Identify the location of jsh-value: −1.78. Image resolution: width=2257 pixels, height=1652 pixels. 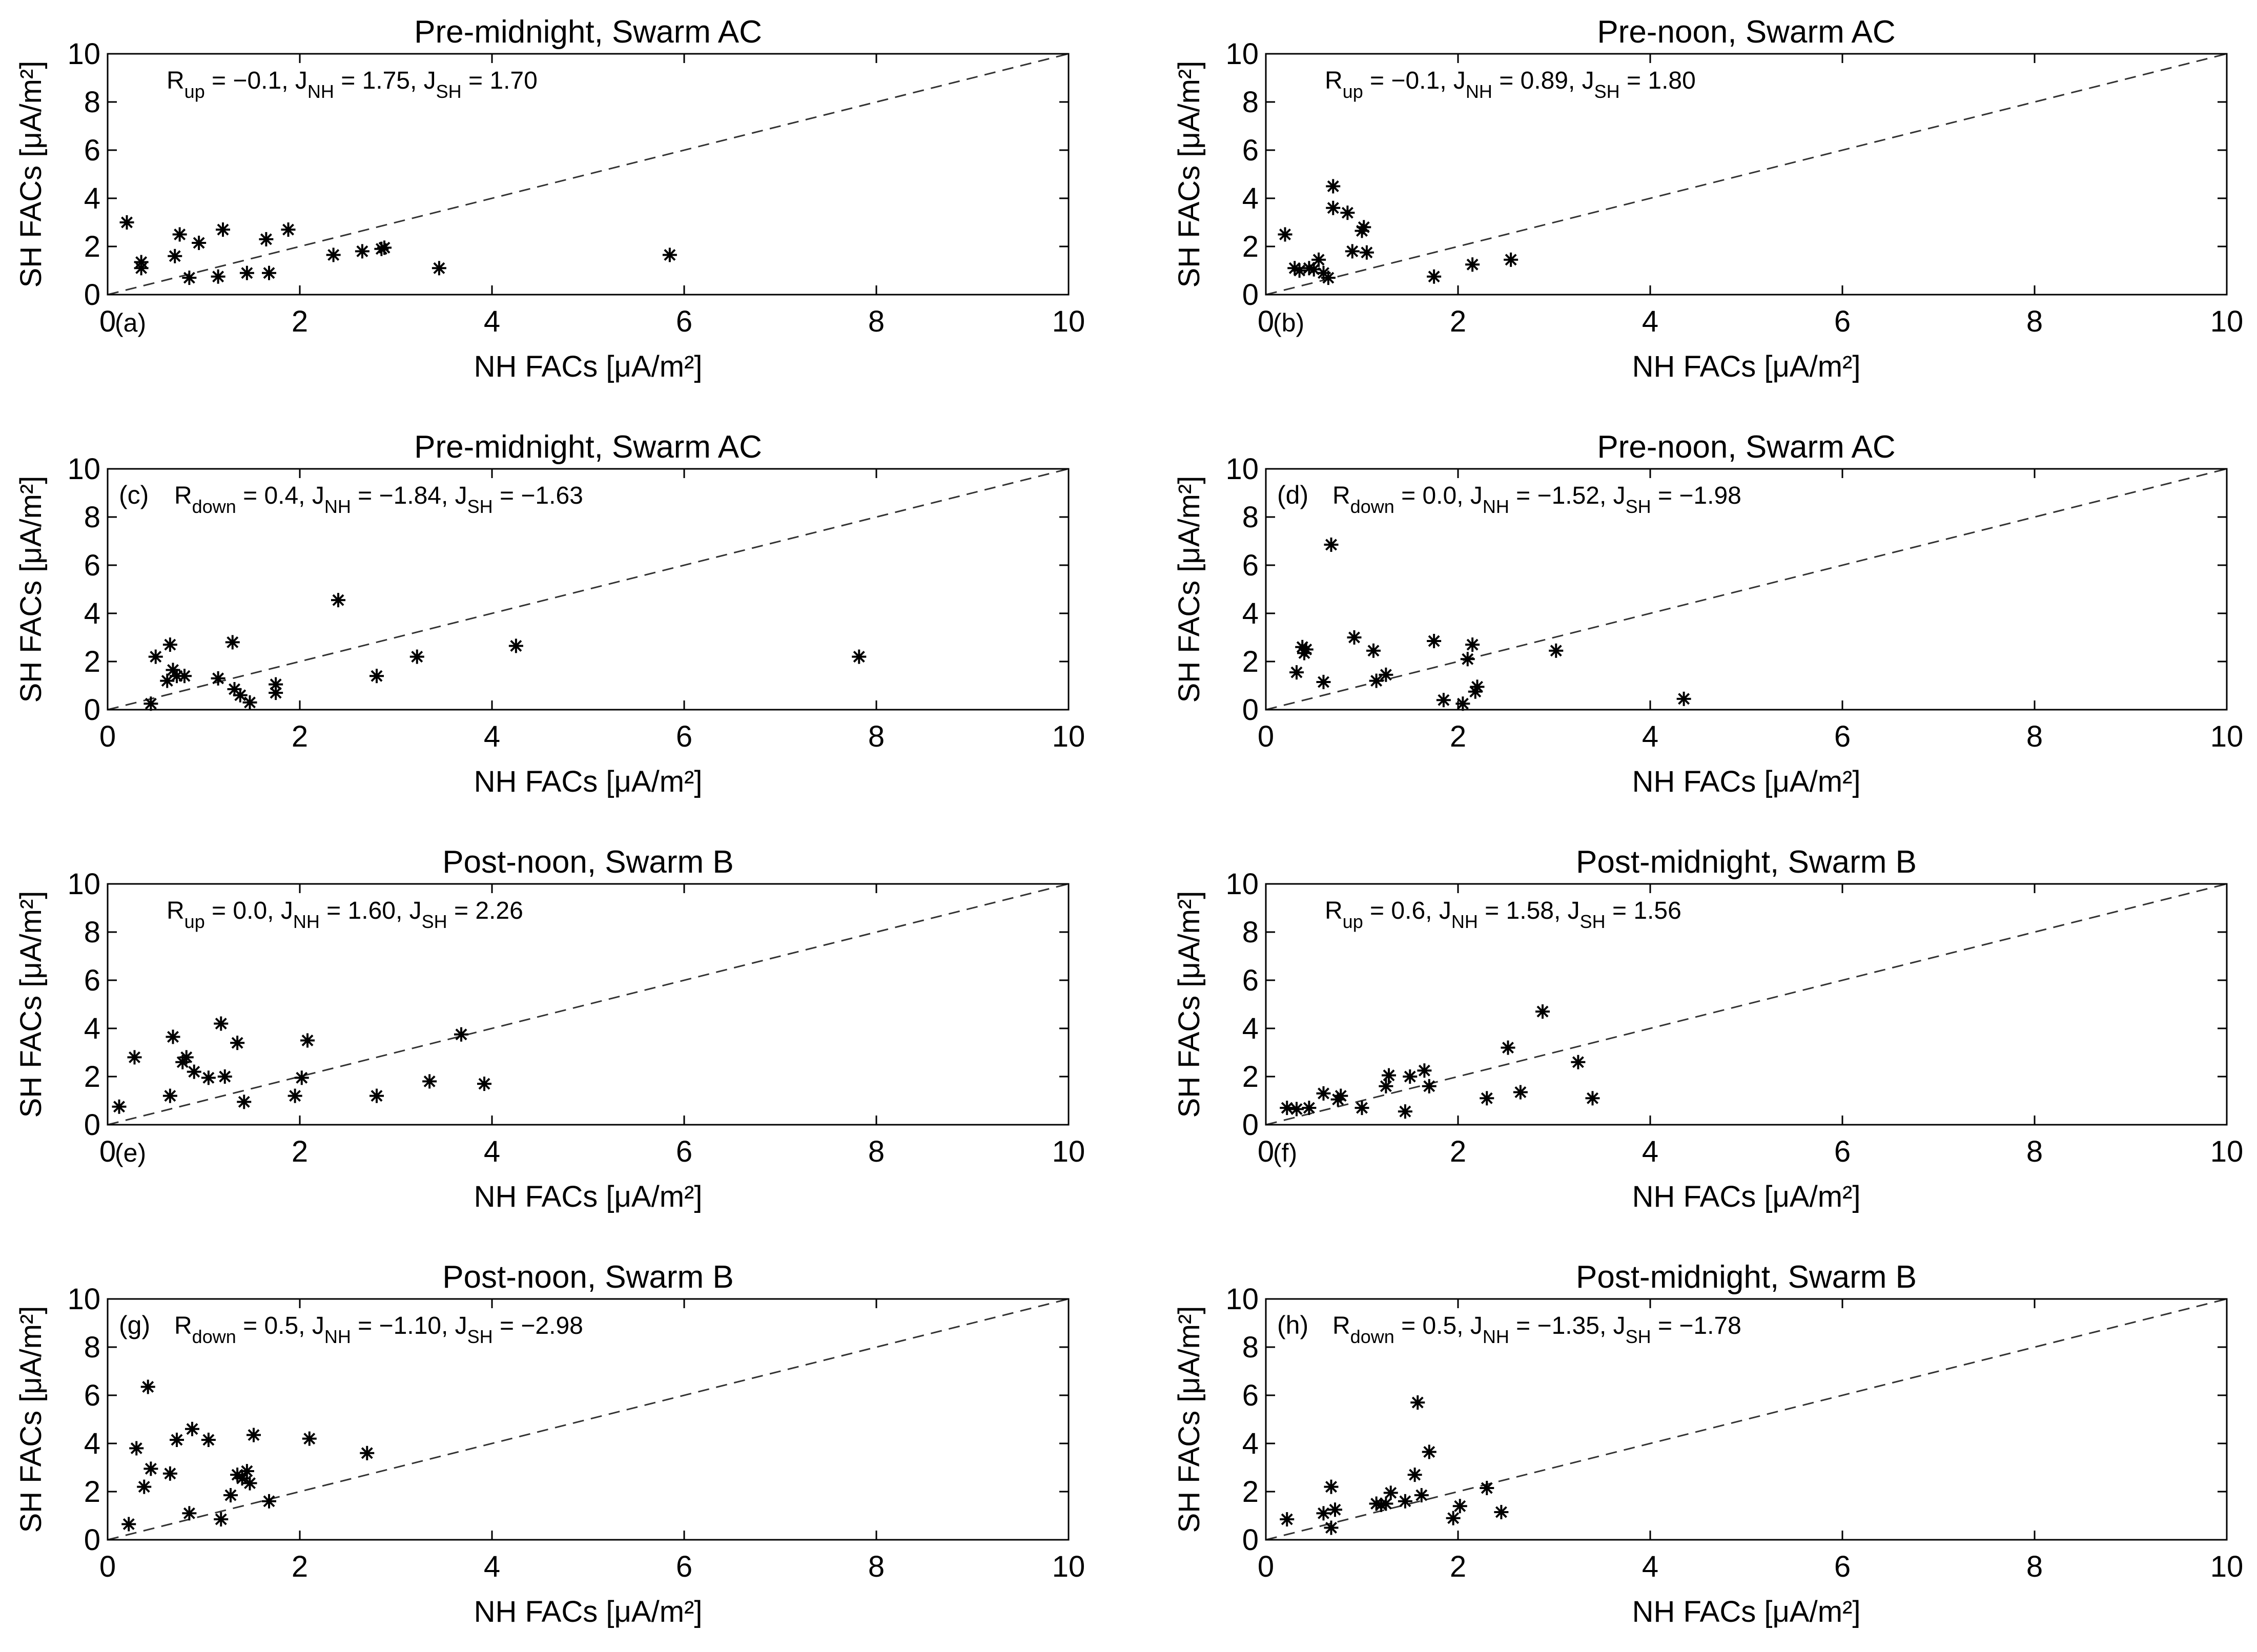
(1710, 1325).